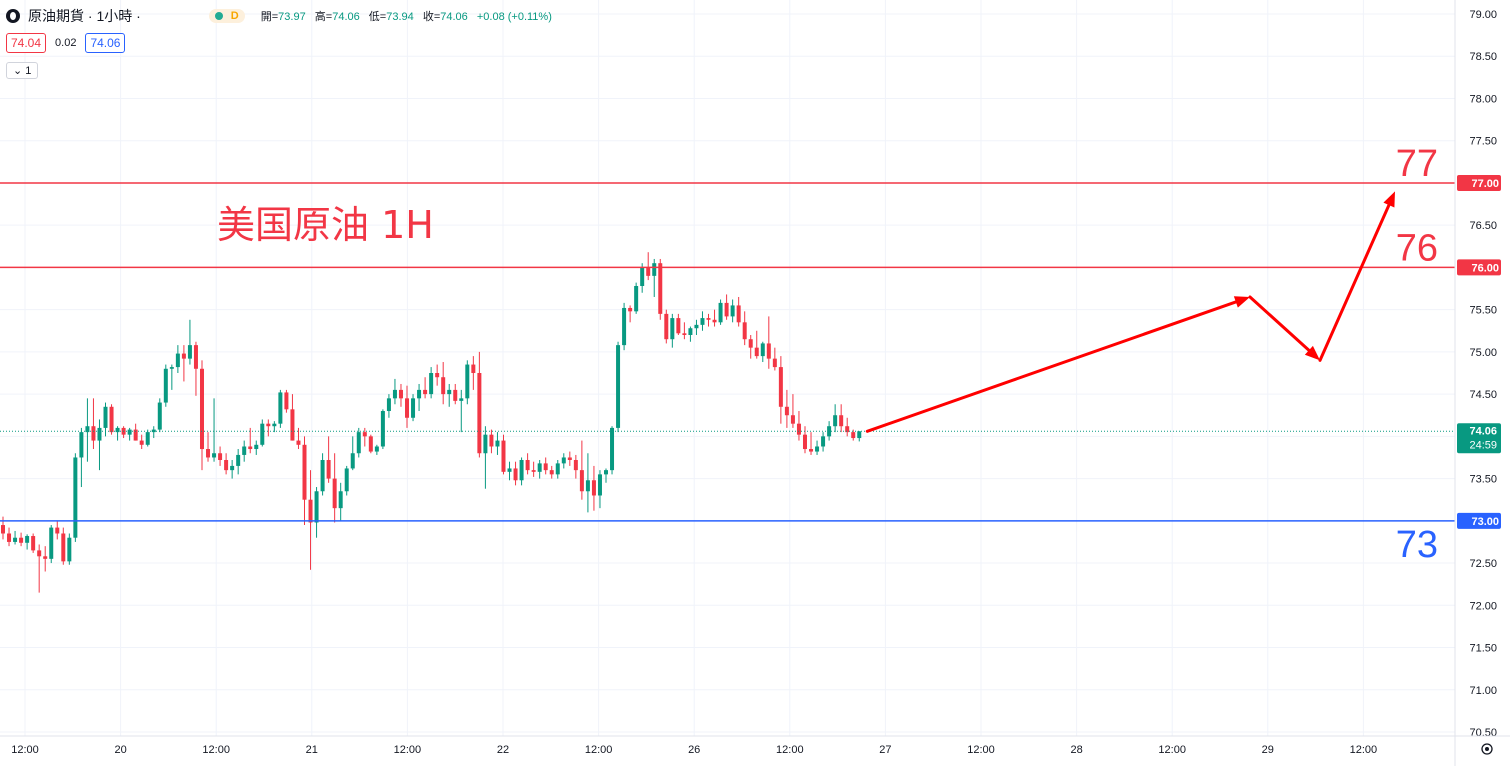 The width and height of the screenshot is (1510, 766). Describe the element at coordinates (885, 750) in the screenshot. I see `time-tick-label: 27` at that location.